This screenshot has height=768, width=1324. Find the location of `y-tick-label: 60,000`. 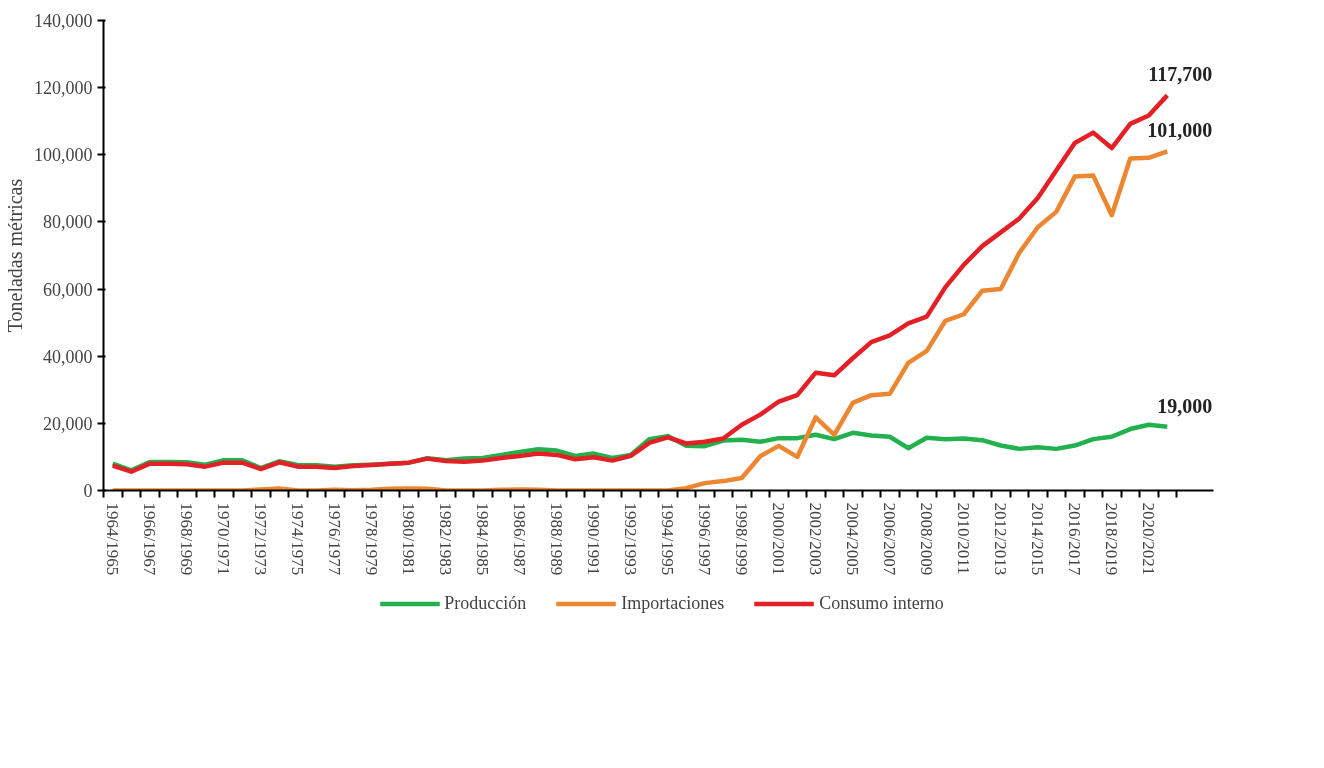

y-tick-label: 60,000 is located at coordinates (68, 289).